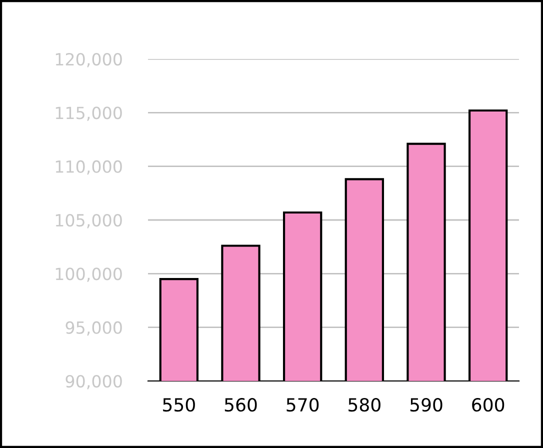 The image size is (543, 448). Describe the element at coordinates (240, 405) in the screenshot. I see `x-tick-label: 560` at that location.